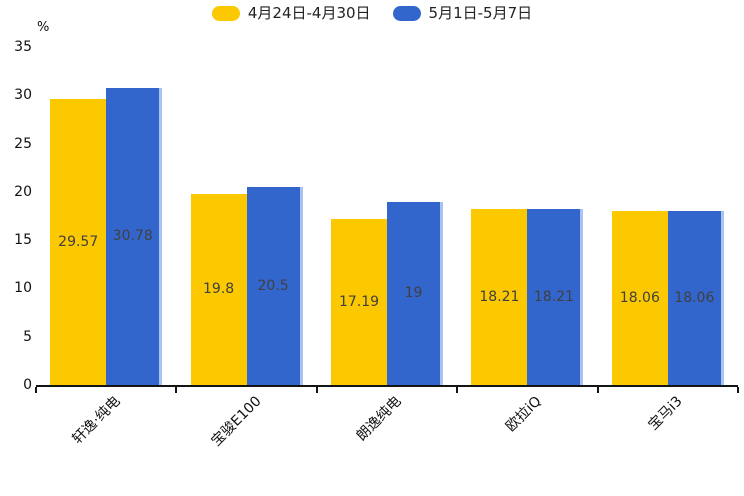 This screenshot has height=496, width=744. I want to click on bar-series-1-category-0: 30.78, so click(134, 236).